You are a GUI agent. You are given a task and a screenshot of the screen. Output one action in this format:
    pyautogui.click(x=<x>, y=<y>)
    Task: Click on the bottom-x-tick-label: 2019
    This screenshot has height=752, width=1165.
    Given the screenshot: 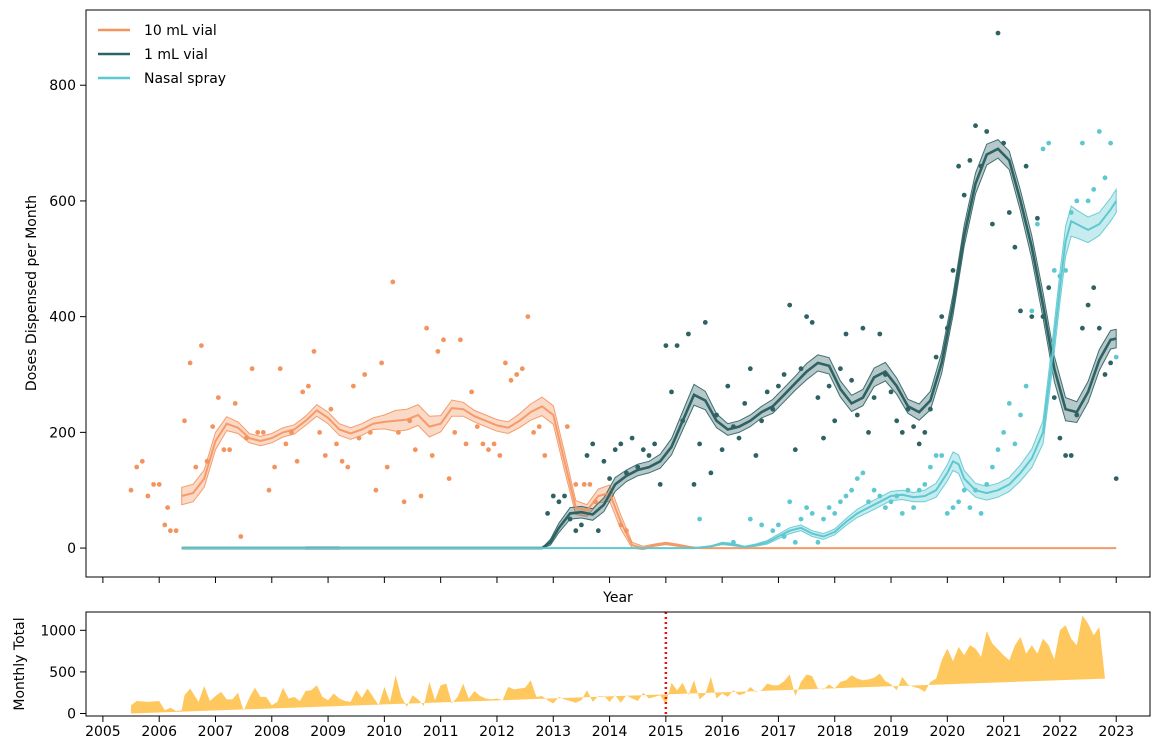 What is the action you would take?
    pyautogui.click(x=891, y=732)
    